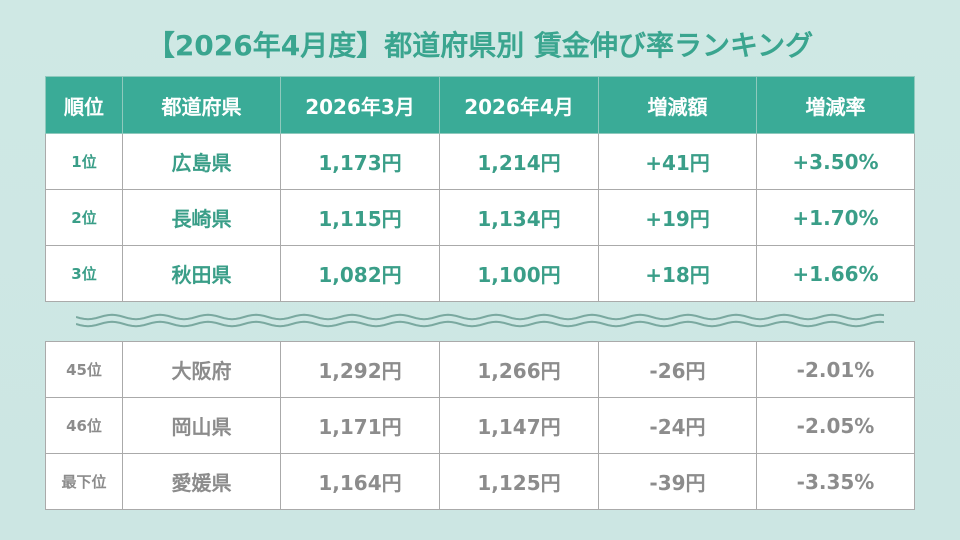 This screenshot has width=960, height=540. What do you see at coordinates (84, 369) in the screenshot?
I see `cell-rank: 45位` at bounding box center [84, 369].